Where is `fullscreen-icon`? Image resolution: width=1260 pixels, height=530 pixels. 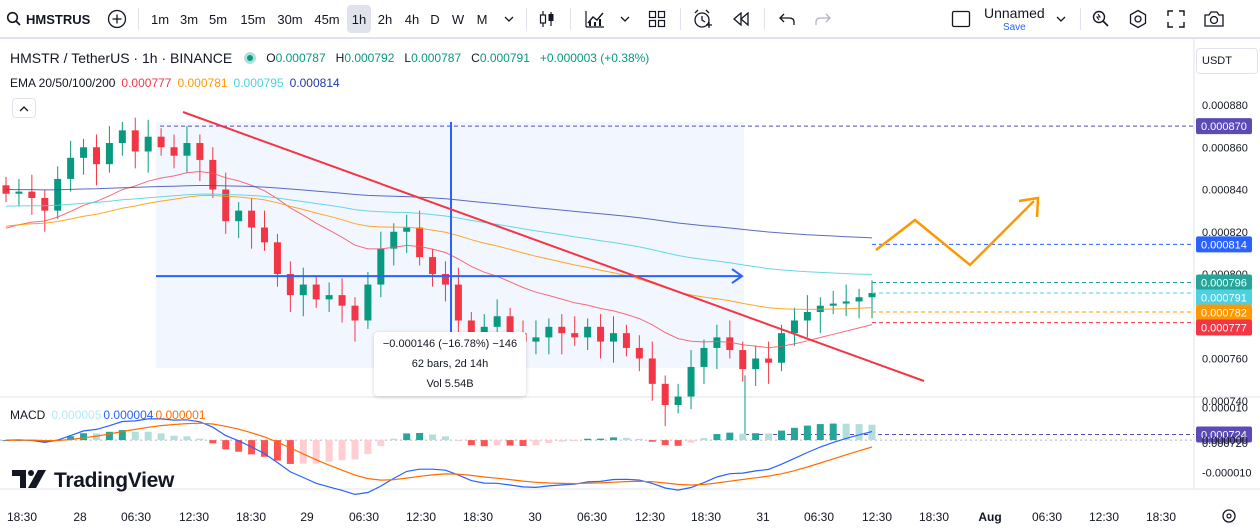 fullscreen-icon is located at coordinates (1176, 19).